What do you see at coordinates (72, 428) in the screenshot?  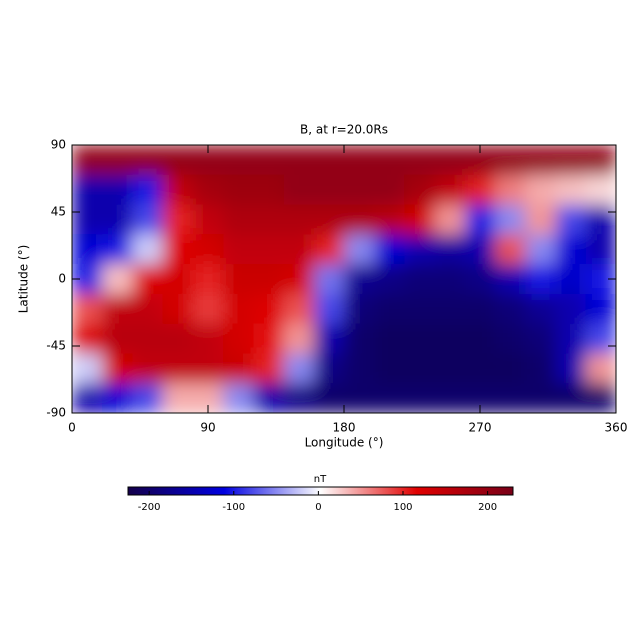 I see `x-tick-label: 0` at bounding box center [72, 428].